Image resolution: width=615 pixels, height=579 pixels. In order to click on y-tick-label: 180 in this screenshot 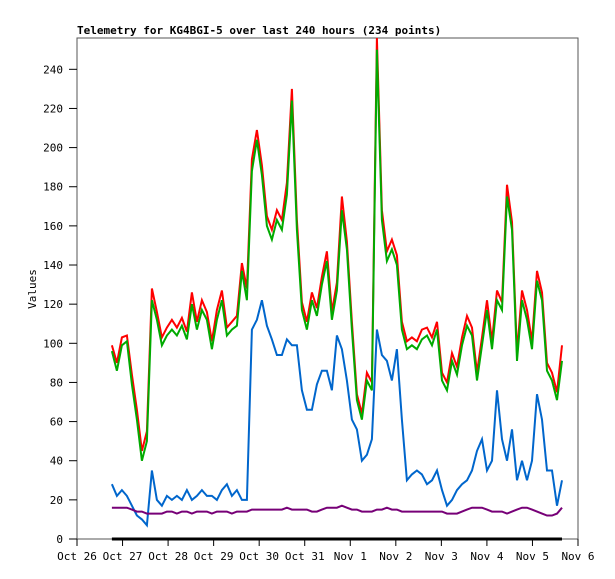, I will do `click(53, 187)`.